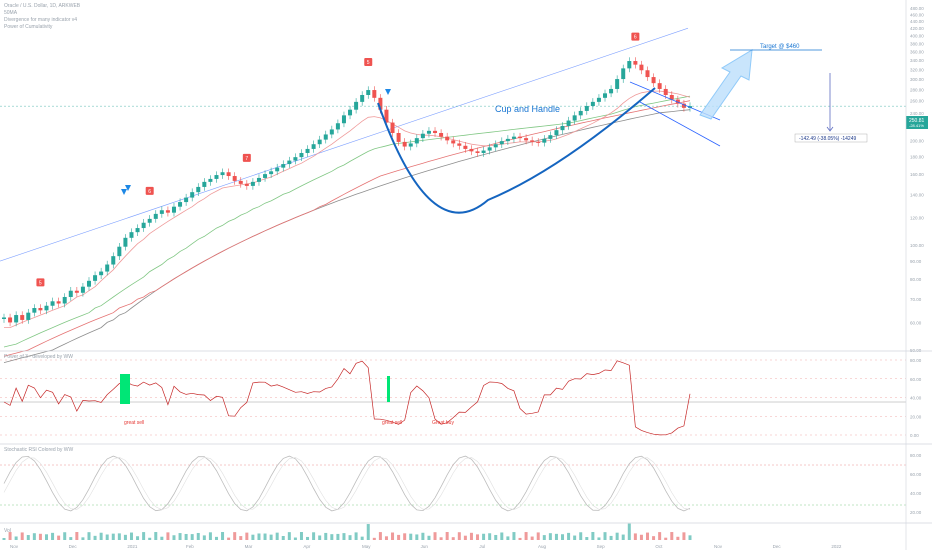  I want to click on time-tick-label: Sep, so click(601, 546).